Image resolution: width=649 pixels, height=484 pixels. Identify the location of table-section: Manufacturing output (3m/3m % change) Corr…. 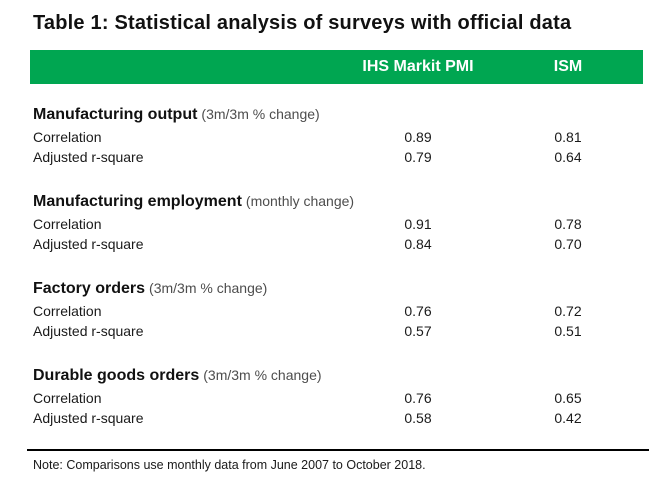
(336, 134).